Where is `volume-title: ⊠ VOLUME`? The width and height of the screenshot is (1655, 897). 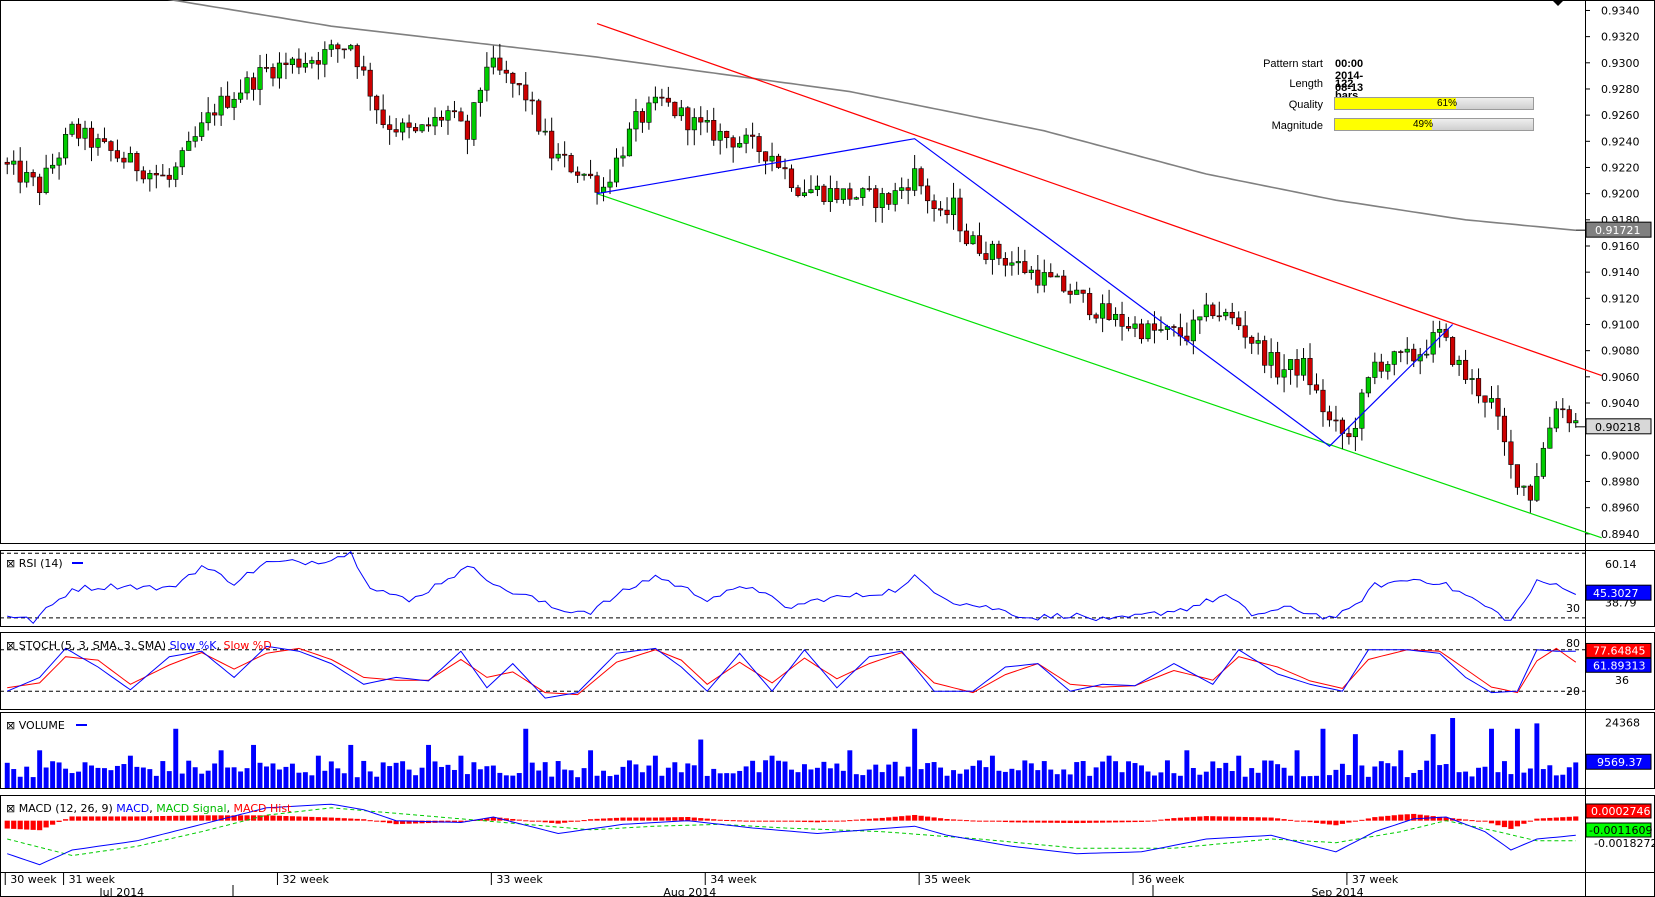
volume-title: ⊠ VOLUME is located at coordinates (35, 725).